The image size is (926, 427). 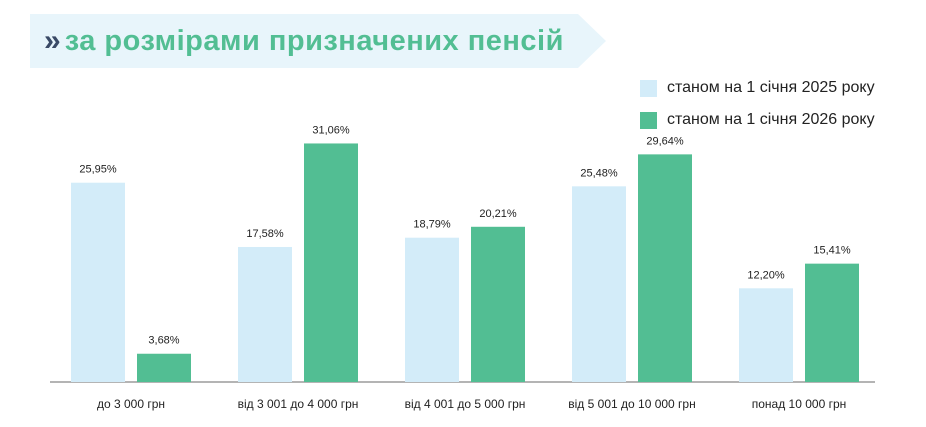 I want to click on data-label-2026-3: 20,21%, so click(x=498, y=214).